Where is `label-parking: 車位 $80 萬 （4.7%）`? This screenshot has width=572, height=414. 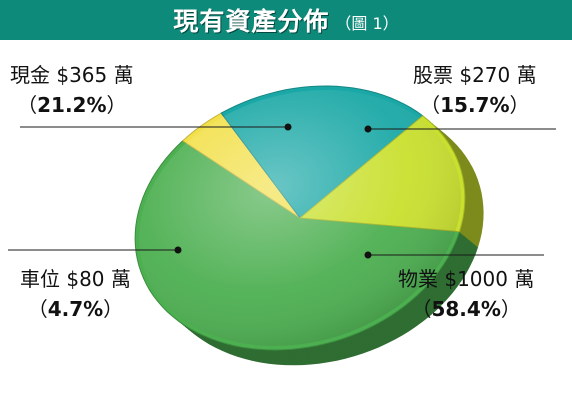 label-parking: 車位 $80 萬 （4.7%） is located at coordinates (75, 294).